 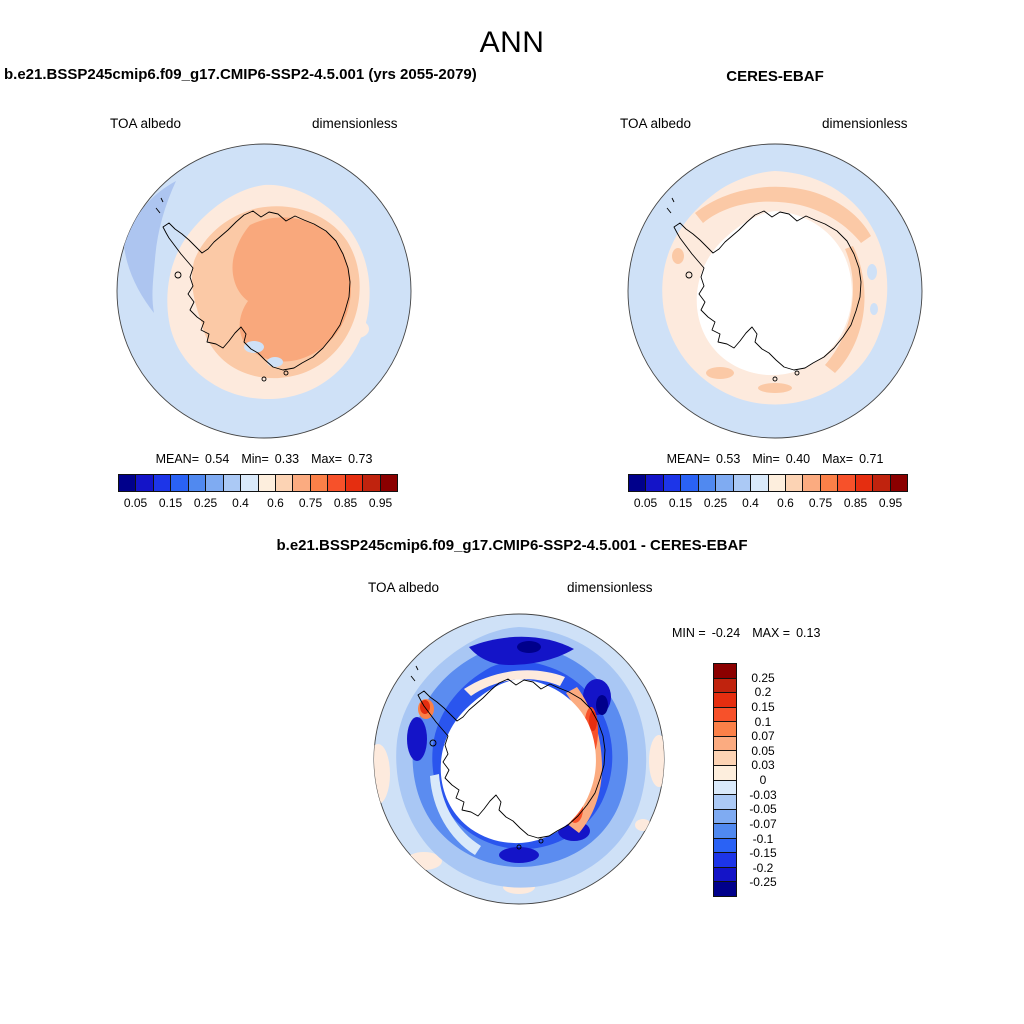 What do you see at coordinates (726, 633) in the screenshot?
I see `diff-min-value: -0.24` at bounding box center [726, 633].